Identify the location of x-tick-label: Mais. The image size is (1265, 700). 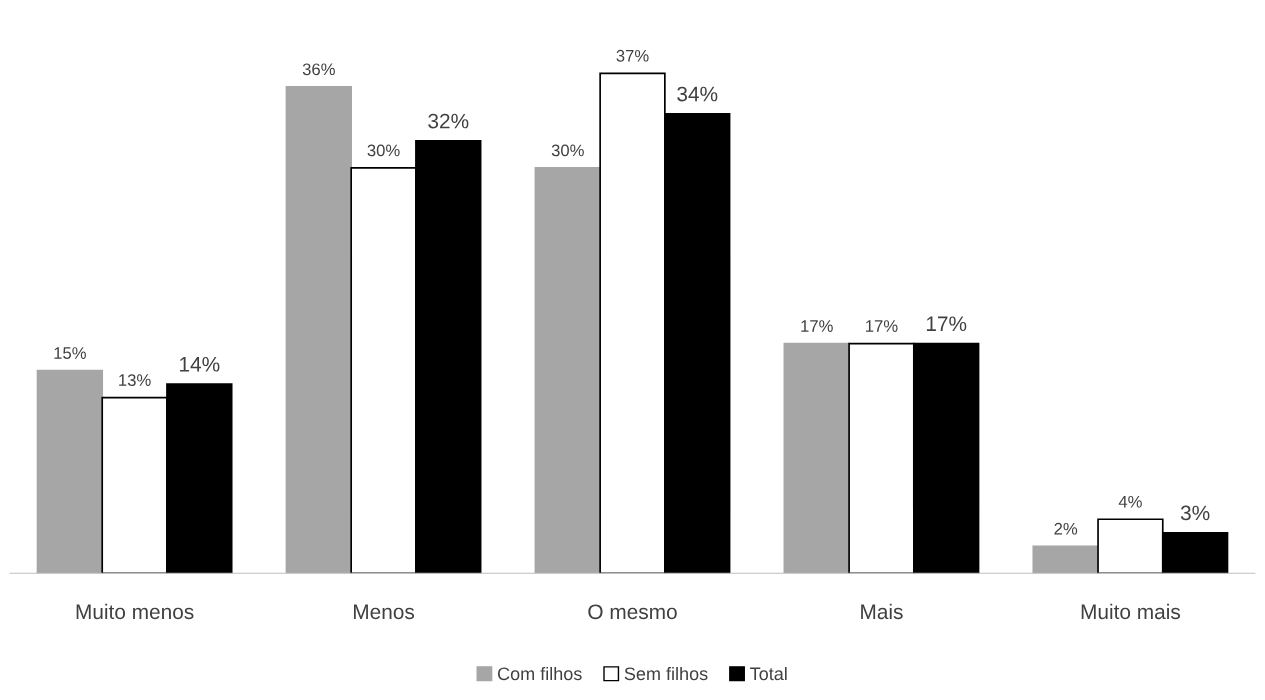
(882, 611).